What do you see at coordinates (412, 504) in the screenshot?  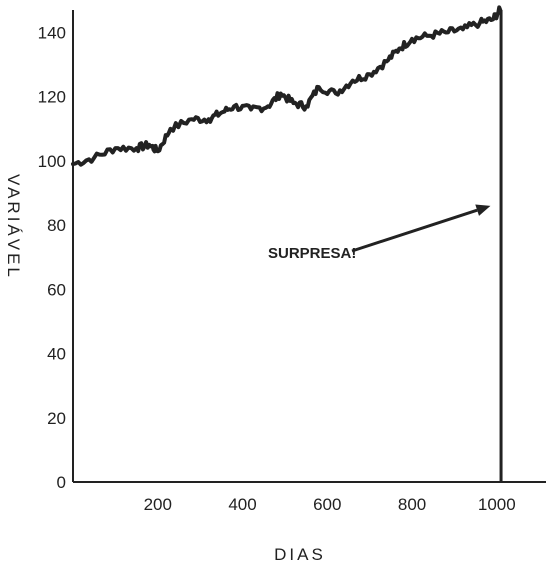 I see `x-tick-label: 800` at bounding box center [412, 504].